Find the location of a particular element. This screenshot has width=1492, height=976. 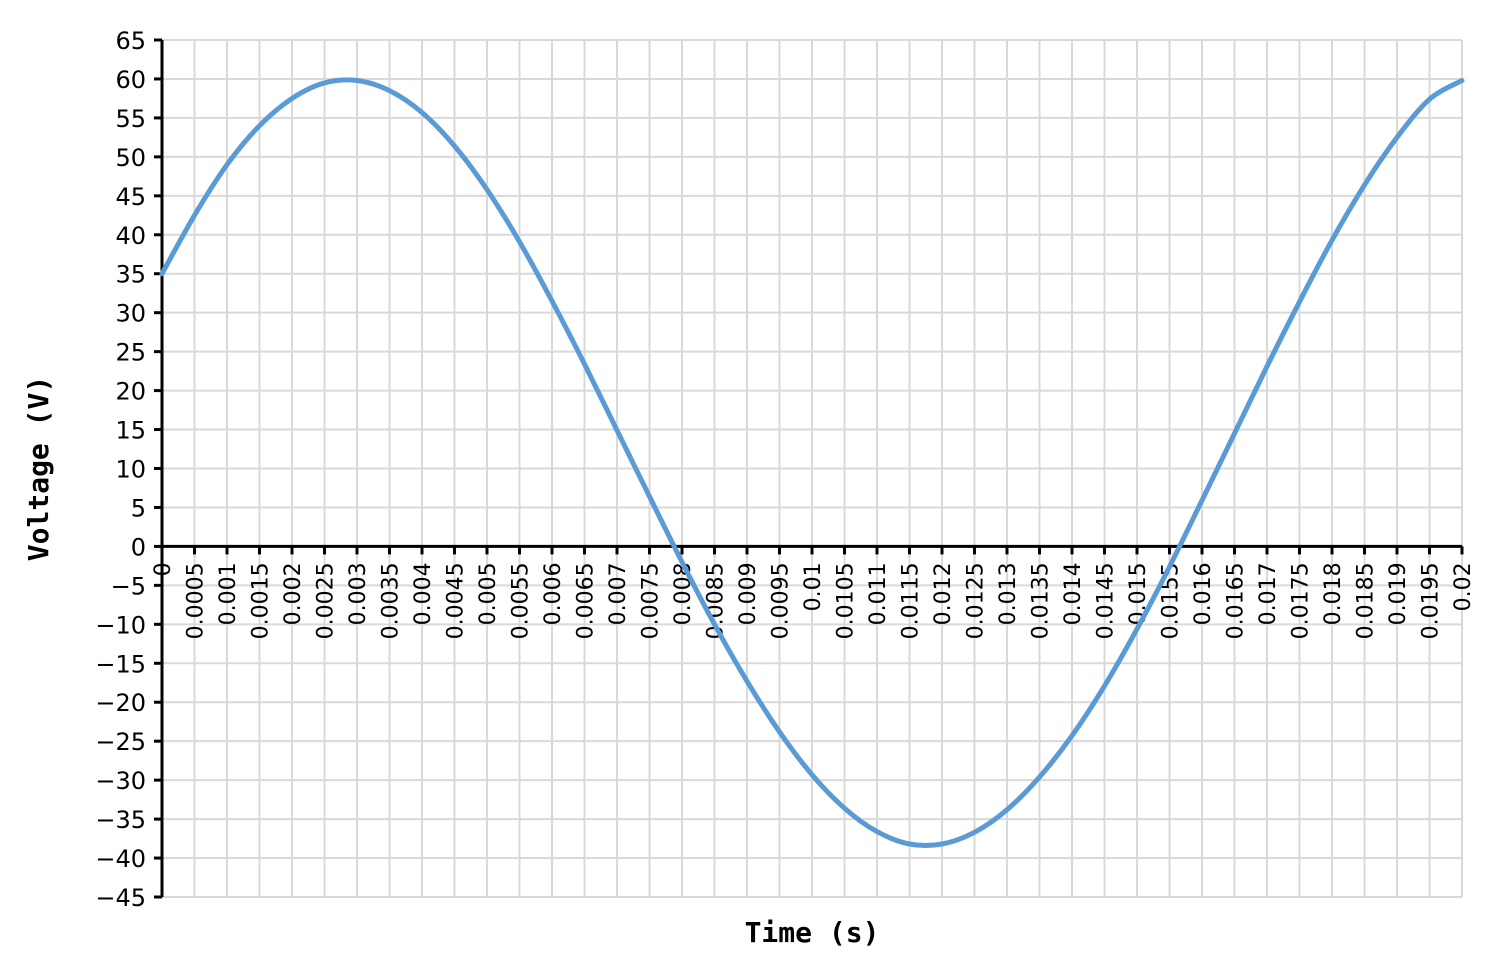

x-tick-label: 0.0075 is located at coordinates (651, 600).